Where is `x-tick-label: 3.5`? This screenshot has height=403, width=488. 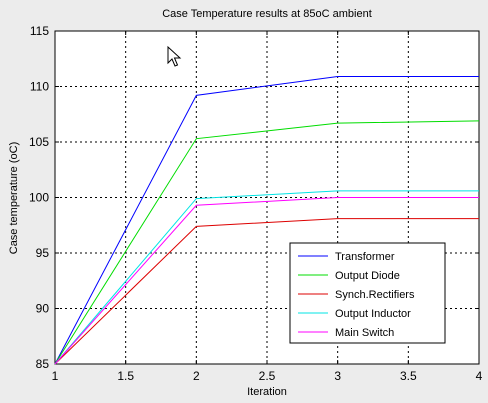 x-tick-label: 3.5 is located at coordinates (408, 376).